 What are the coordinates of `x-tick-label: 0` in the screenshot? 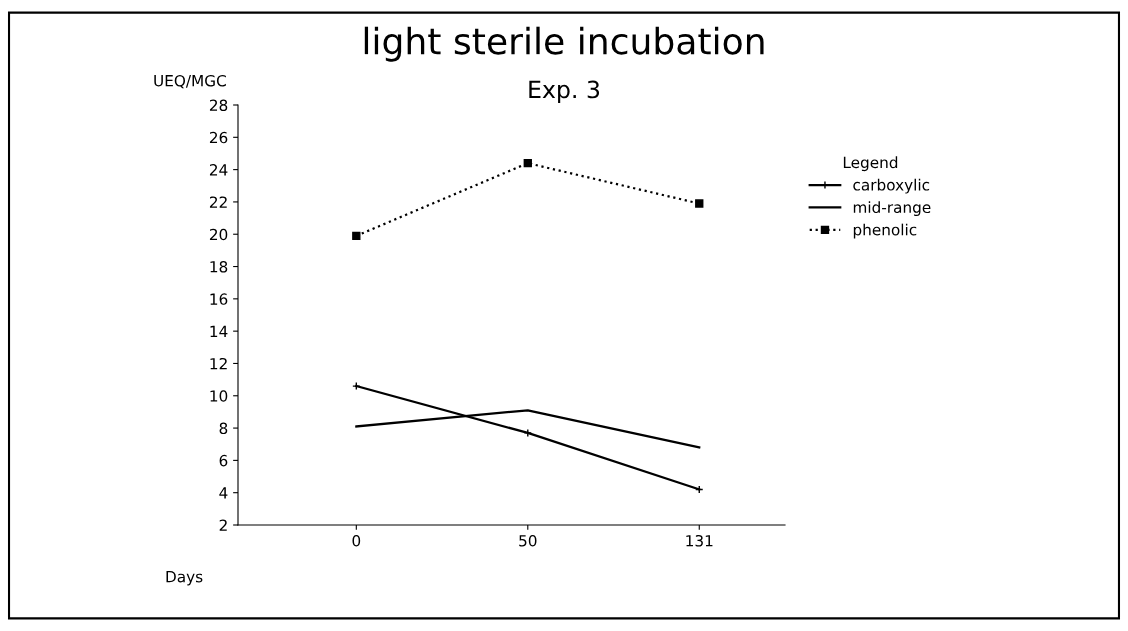 It's located at (356, 540).